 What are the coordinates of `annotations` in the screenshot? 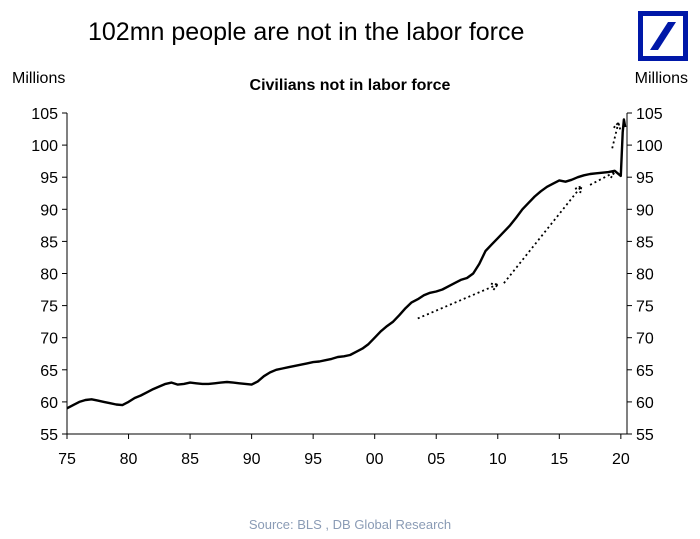 It's located at (519, 220).